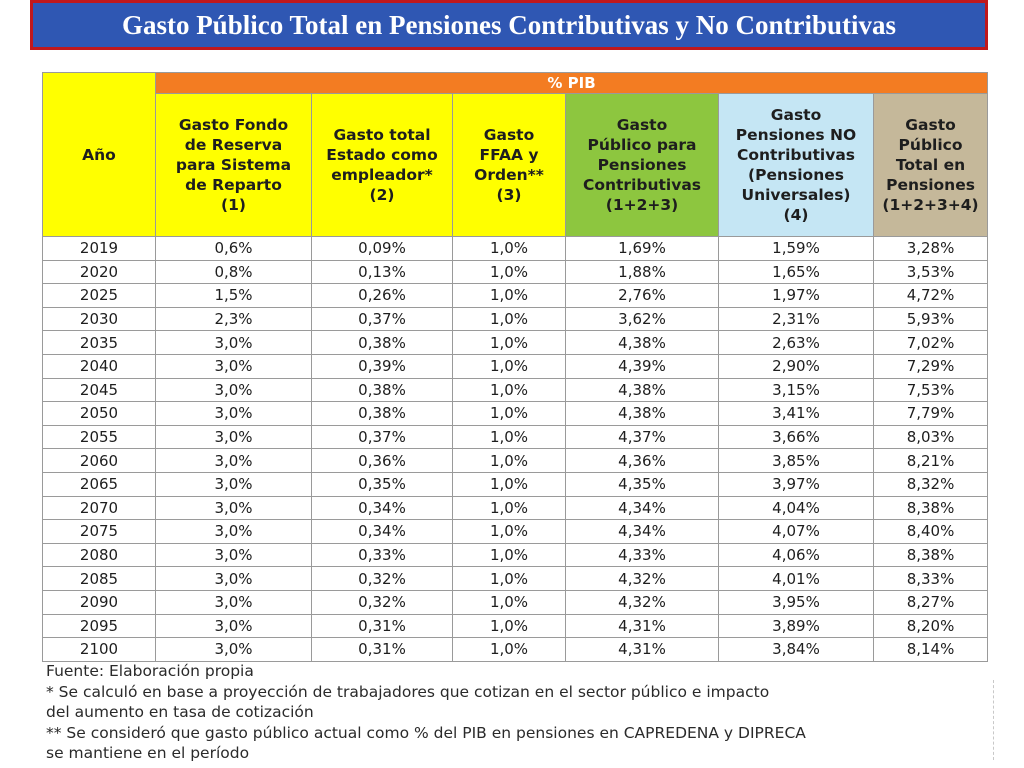 The width and height of the screenshot is (1024, 768). What do you see at coordinates (930, 272) in the screenshot?
I see `value-cell: 3,53%` at bounding box center [930, 272].